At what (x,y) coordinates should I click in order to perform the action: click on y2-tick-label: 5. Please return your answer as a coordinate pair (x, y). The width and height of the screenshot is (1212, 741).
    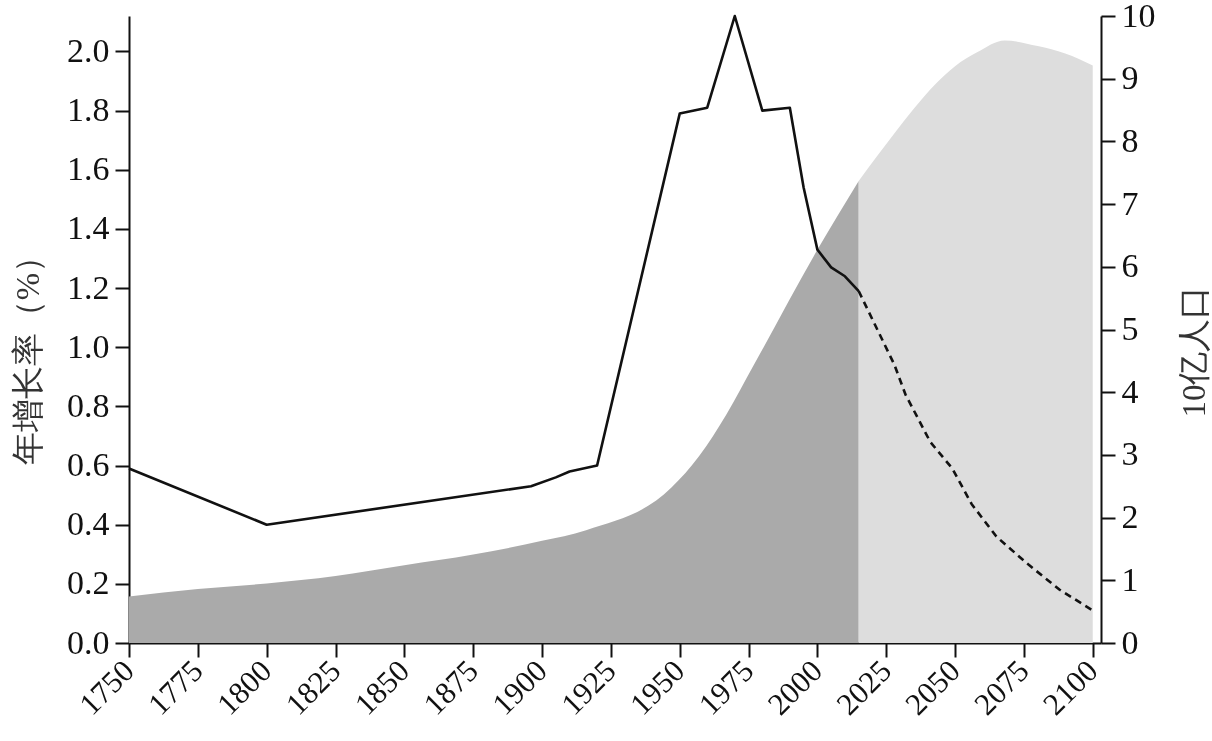
    Looking at the image, I should click on (1130, 328).